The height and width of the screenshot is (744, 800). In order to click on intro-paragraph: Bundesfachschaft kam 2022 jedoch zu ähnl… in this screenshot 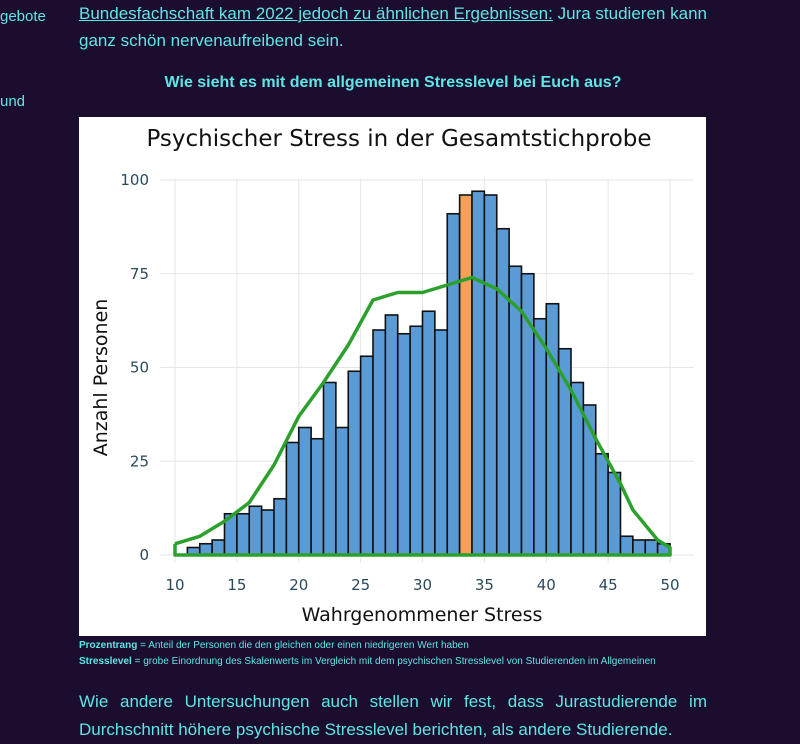, I will do `click(393, 27)`.